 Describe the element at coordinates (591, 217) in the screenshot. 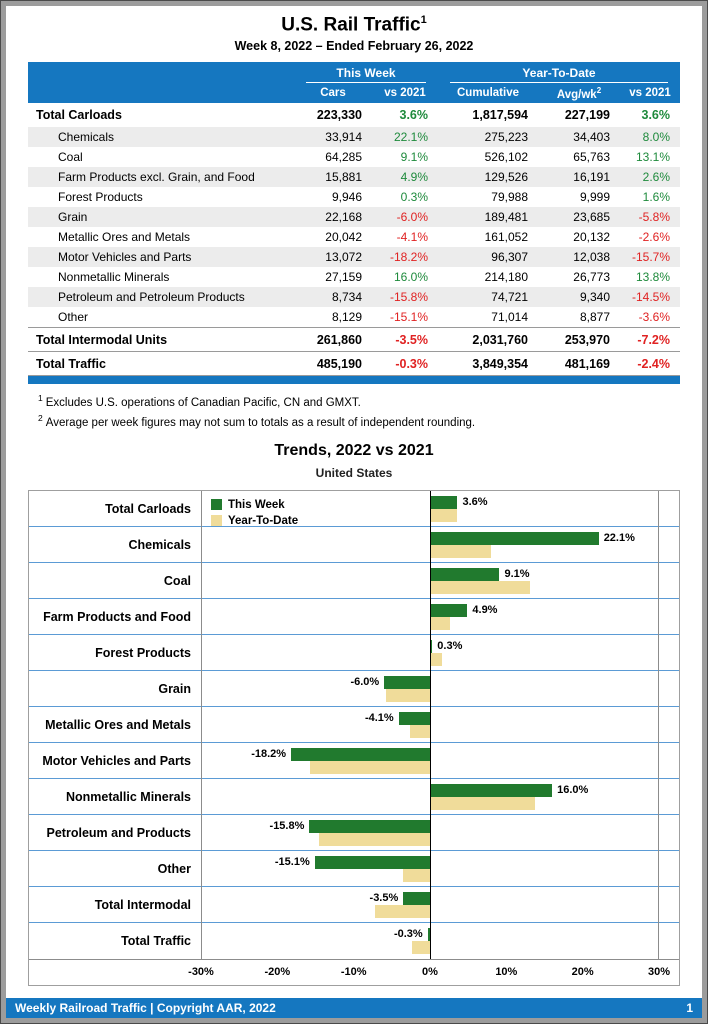

I see `avg-week-value: 23,685` at that location.